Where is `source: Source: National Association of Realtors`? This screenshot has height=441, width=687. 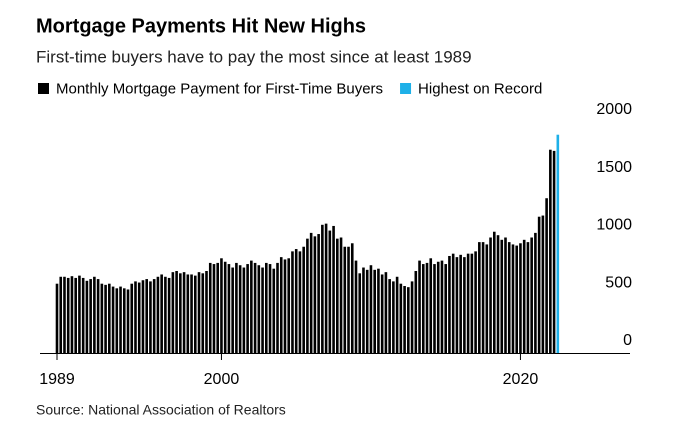
source: Source: National Association of Realtors is located at coordinates (161, 410).